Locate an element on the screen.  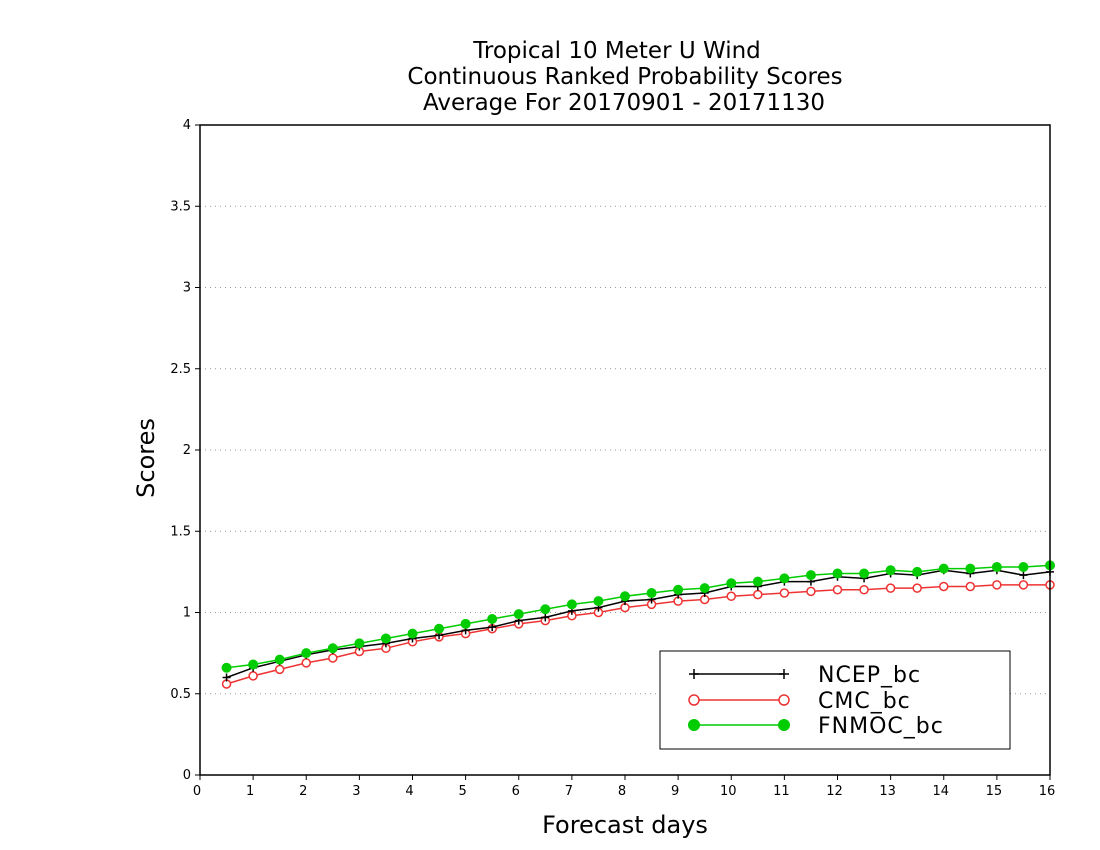
series-line is located at coordinates (638, 624).